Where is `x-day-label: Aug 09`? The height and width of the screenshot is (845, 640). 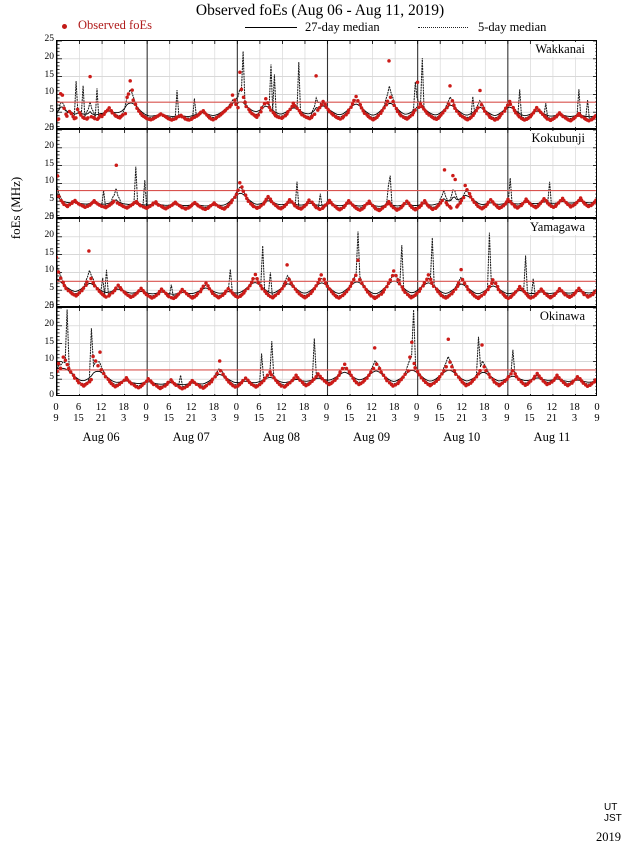 x-day-label: Aug 09 is located at coordinates (372, 437).